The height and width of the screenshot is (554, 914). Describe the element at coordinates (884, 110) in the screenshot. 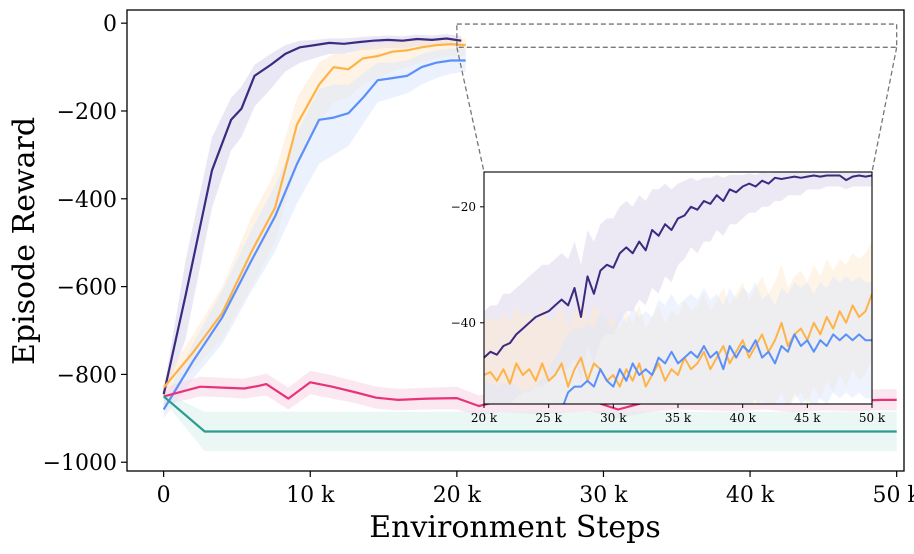

I see `zoom-connector-right` at that location.